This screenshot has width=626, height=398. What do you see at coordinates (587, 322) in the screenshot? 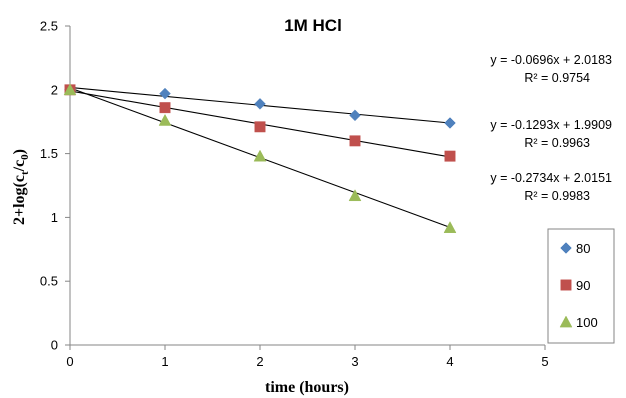
I see `legend-label-100: 100` at bounding box center [587, 322].